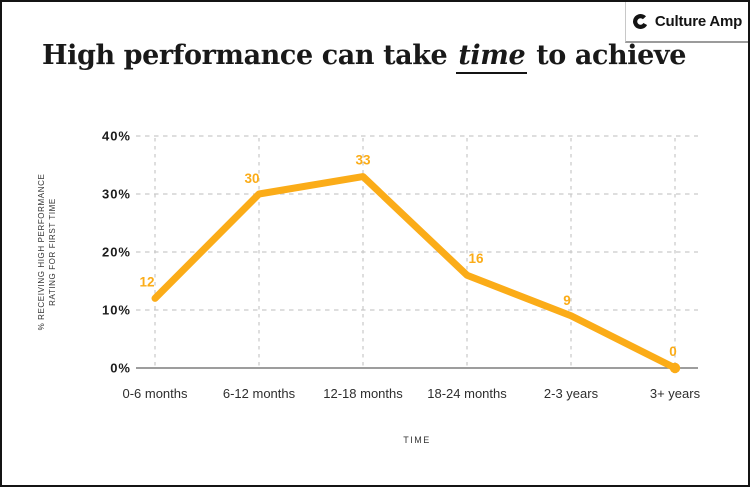  Describe the element at coordinates (640, 21) in the screenshot. I see `culture-amp-c-icon` at that location.